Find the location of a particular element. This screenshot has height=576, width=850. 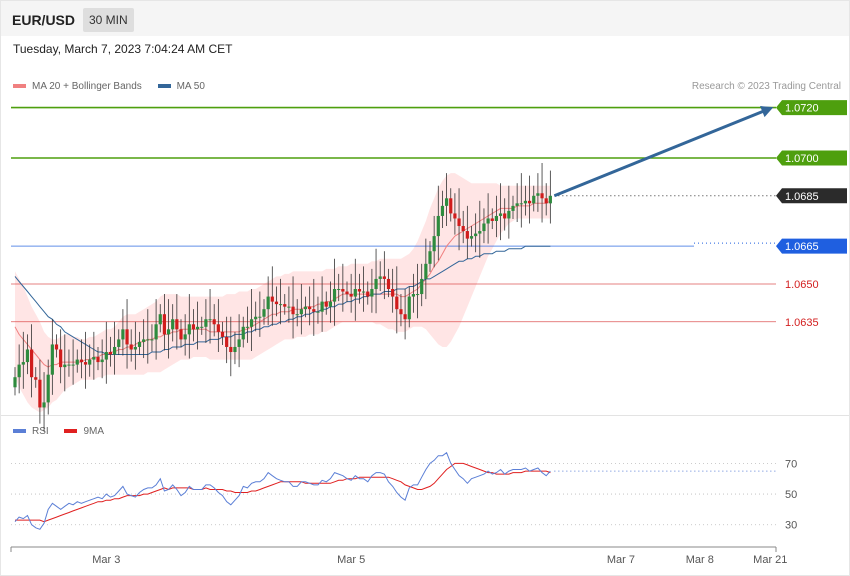

chart-datetime: Tuesday, March 7, 2023 7:04:24 AM CET is located at coordinates (123, 49).